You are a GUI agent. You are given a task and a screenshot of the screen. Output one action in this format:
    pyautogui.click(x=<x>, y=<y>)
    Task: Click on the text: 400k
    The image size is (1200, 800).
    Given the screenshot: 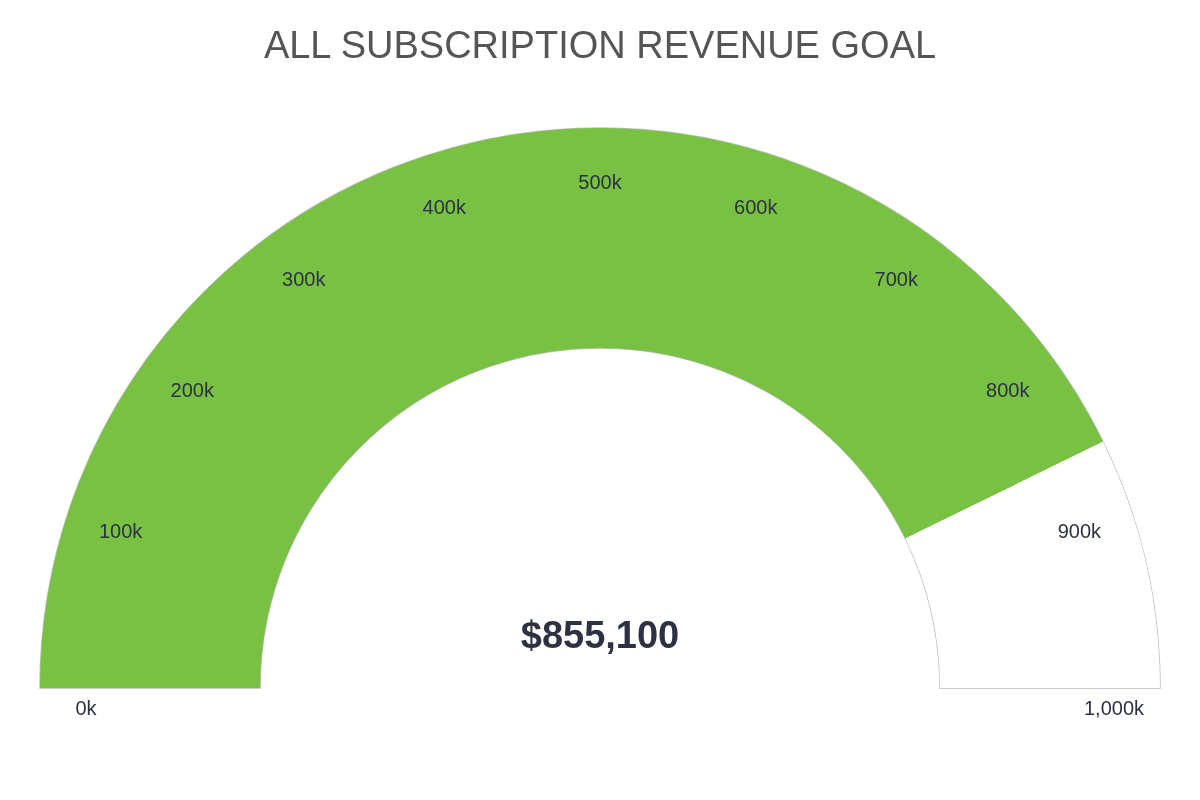 What is the action you would take?
    pyautogui.click(x=444, y=206)
    